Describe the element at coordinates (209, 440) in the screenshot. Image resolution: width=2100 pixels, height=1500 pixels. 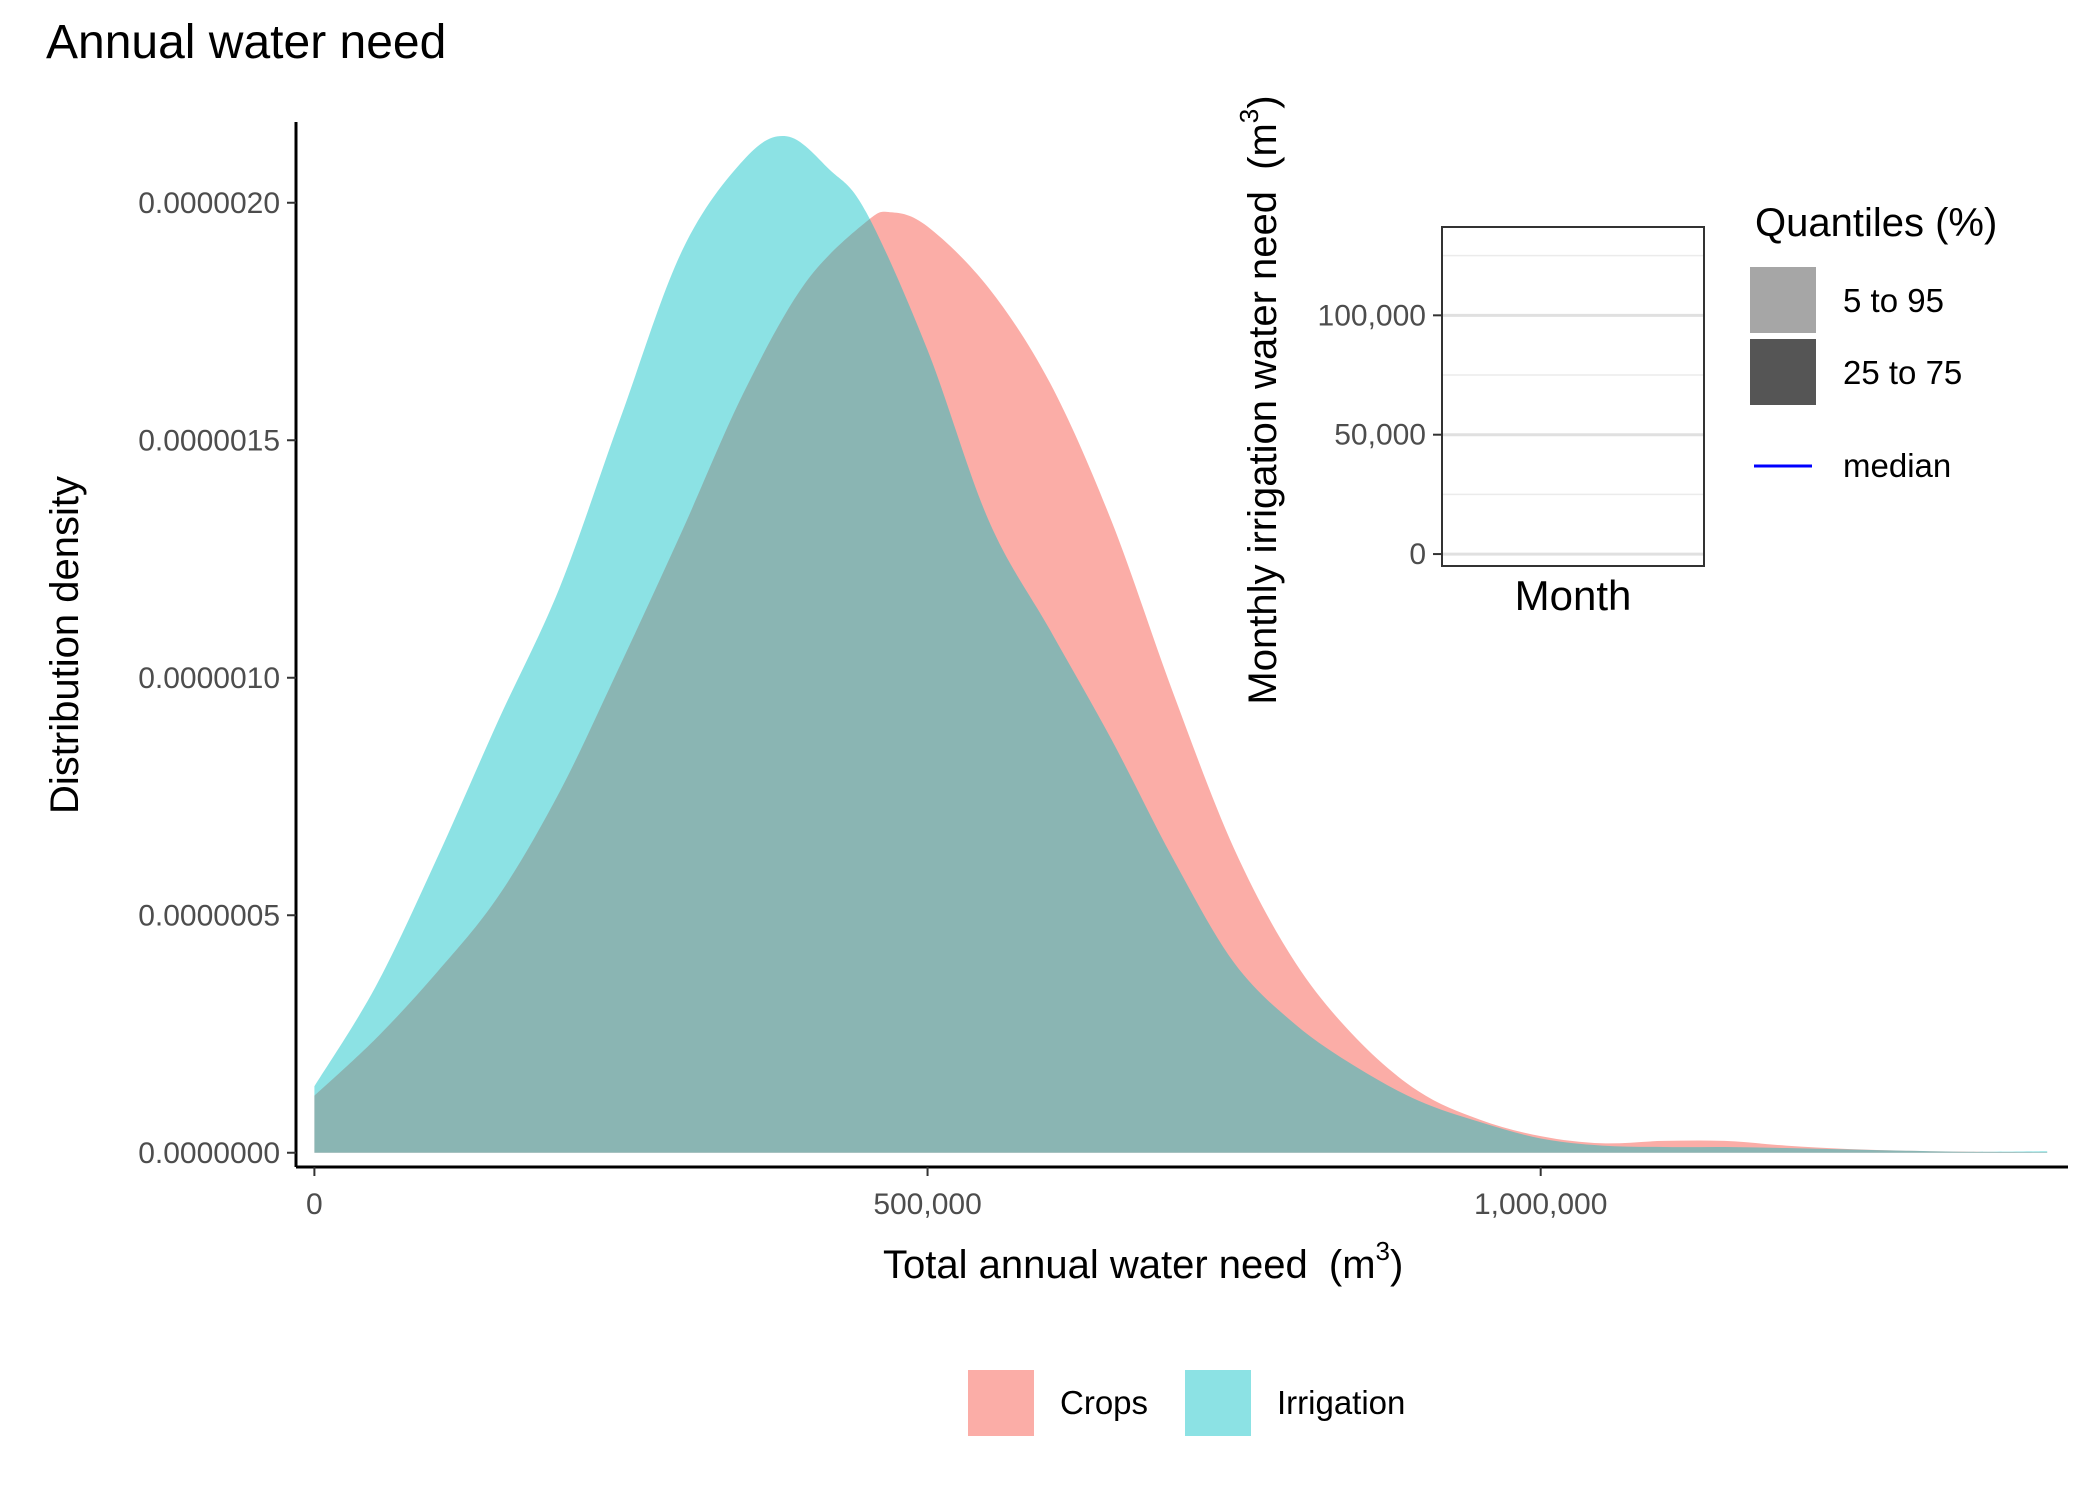
I see `y-tick-label: 0.0000015` at that location.